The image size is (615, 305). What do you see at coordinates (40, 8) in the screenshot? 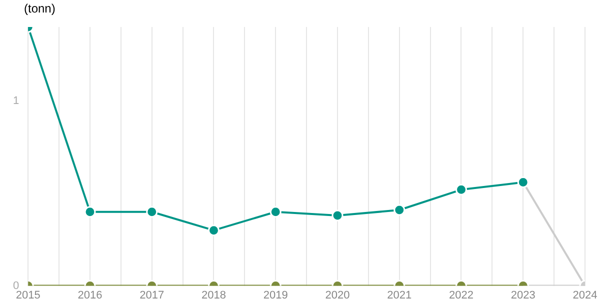
I see `y-axis-title: (tonn)` at bounding box center [40, 8].